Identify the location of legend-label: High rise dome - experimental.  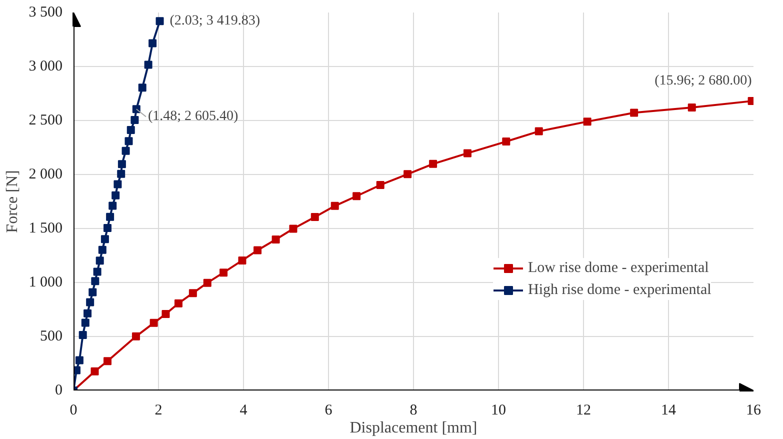
(620, 290).